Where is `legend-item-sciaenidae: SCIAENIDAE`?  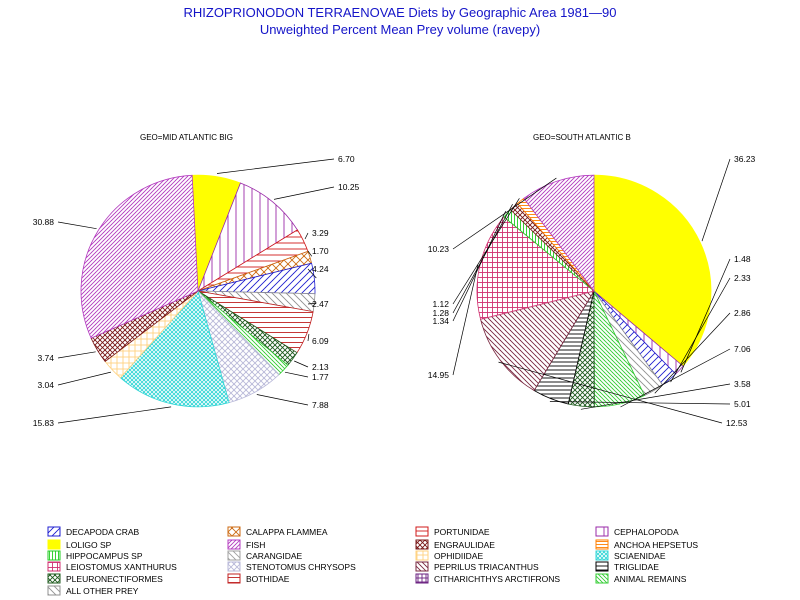 legend-item-sciaenidae: SCIAENIDAE is located at coordinates (630, 555).